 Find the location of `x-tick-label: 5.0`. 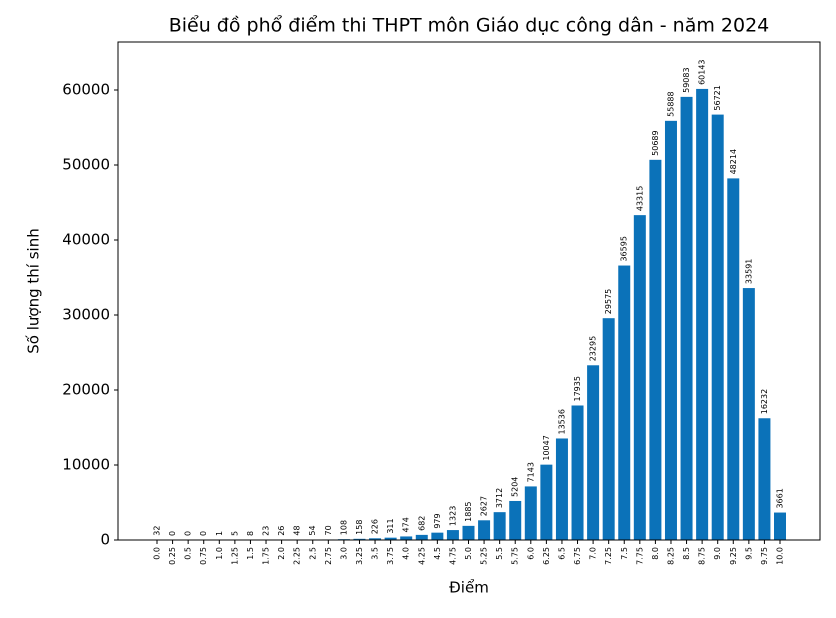

x-tick-label: 5.0 is located at coordinates (468, 553).